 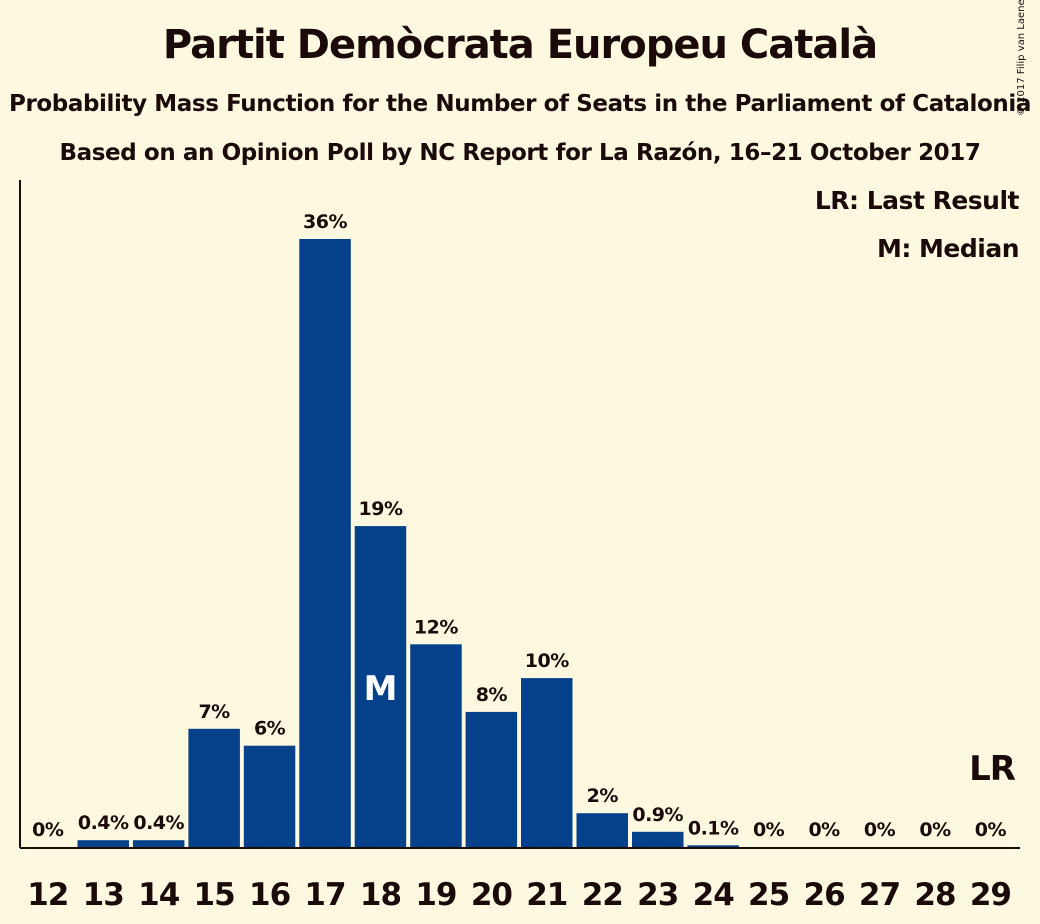 What do you see at coordinates (270, 729) in the screenshot?
I see `data-label-16: 6%` at bounding box center [270, 729].